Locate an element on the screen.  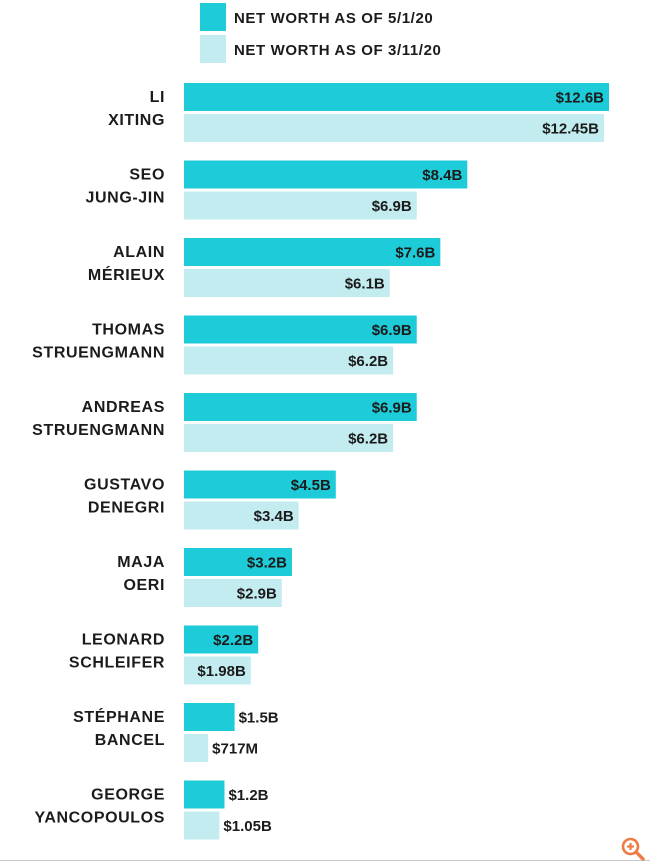
category-label: THOMAS is located at coordinates (128, 330).